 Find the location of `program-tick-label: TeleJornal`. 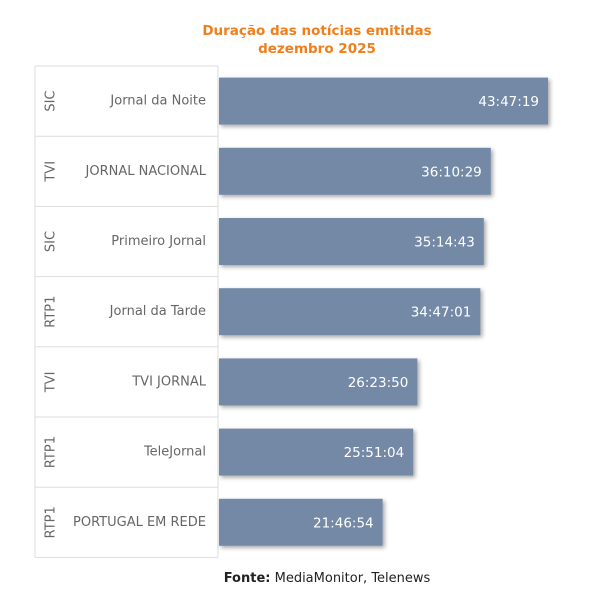

program-tick-label: TeleJornal is located at coordinates (174, 452).